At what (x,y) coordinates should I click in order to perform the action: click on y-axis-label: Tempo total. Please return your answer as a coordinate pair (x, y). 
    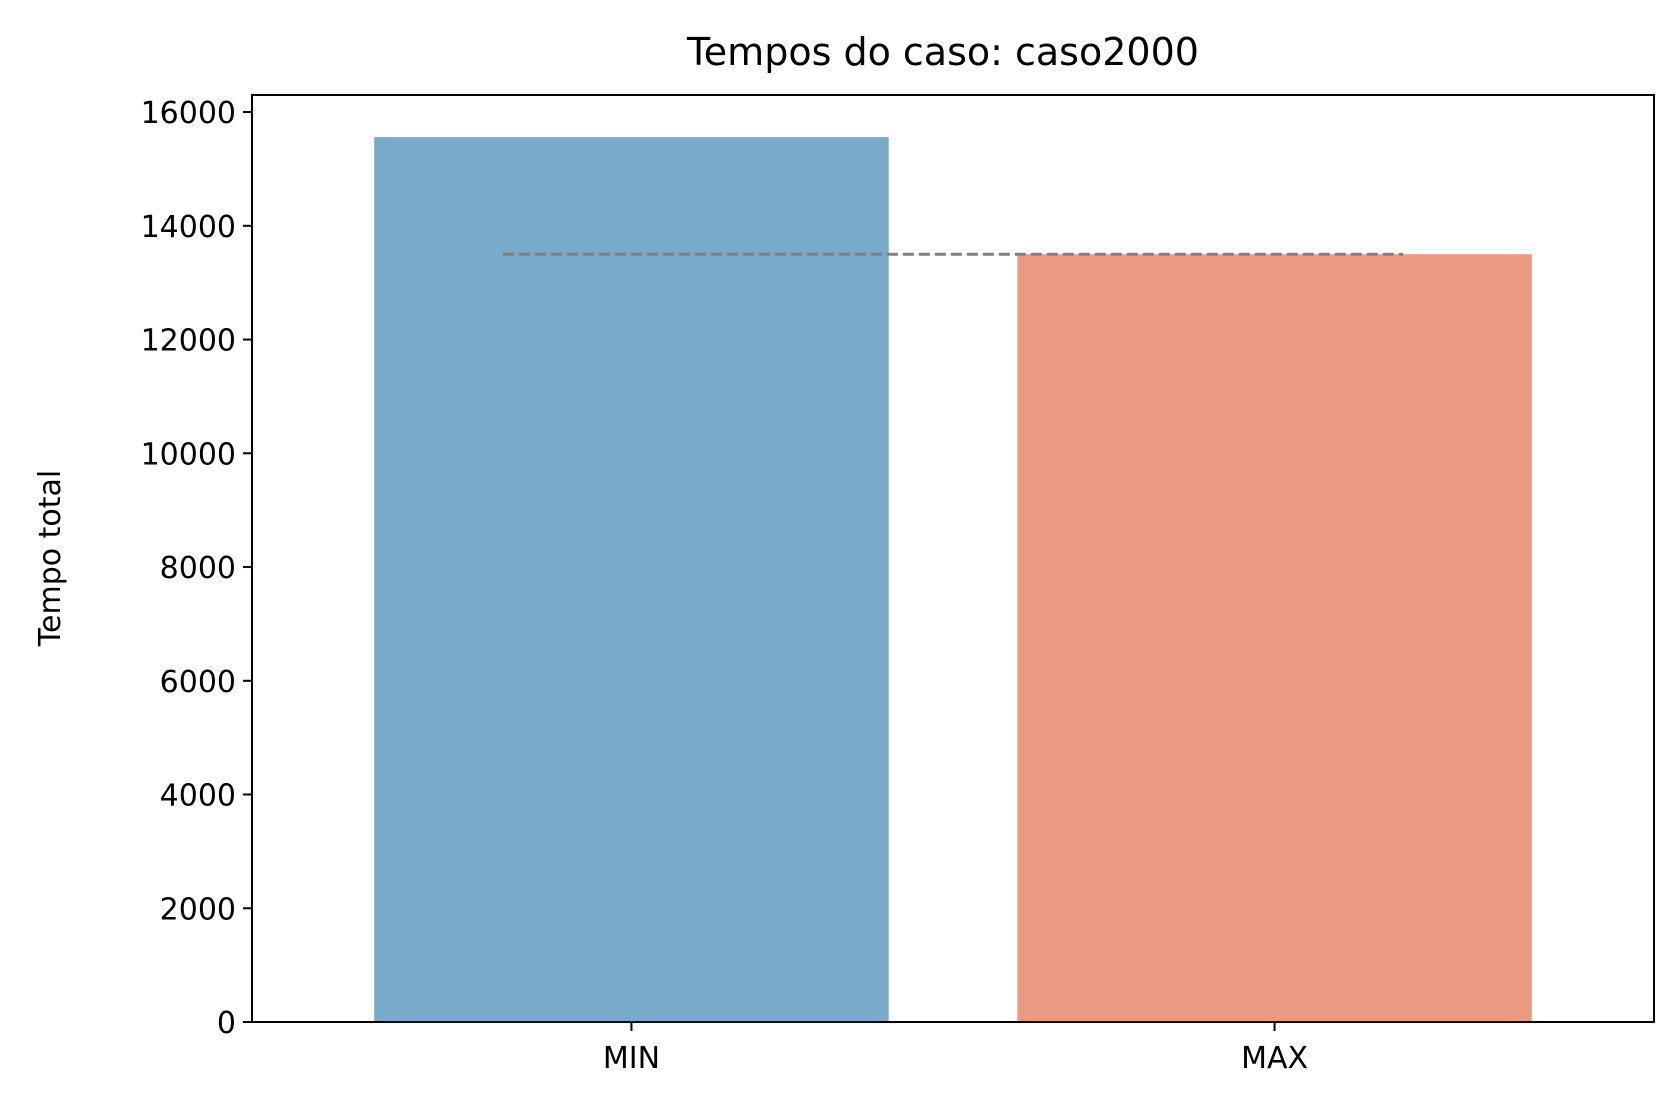
    Looking at the image, I should click on (50, 558).